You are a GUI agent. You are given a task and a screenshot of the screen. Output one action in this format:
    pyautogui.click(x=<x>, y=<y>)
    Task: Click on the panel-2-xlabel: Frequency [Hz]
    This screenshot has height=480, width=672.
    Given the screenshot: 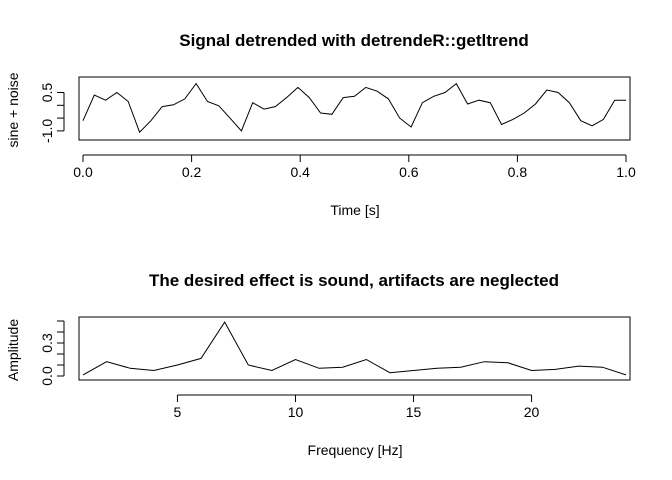 What is the action you would take?
    pyautogui.click(x=355, y=450)
    